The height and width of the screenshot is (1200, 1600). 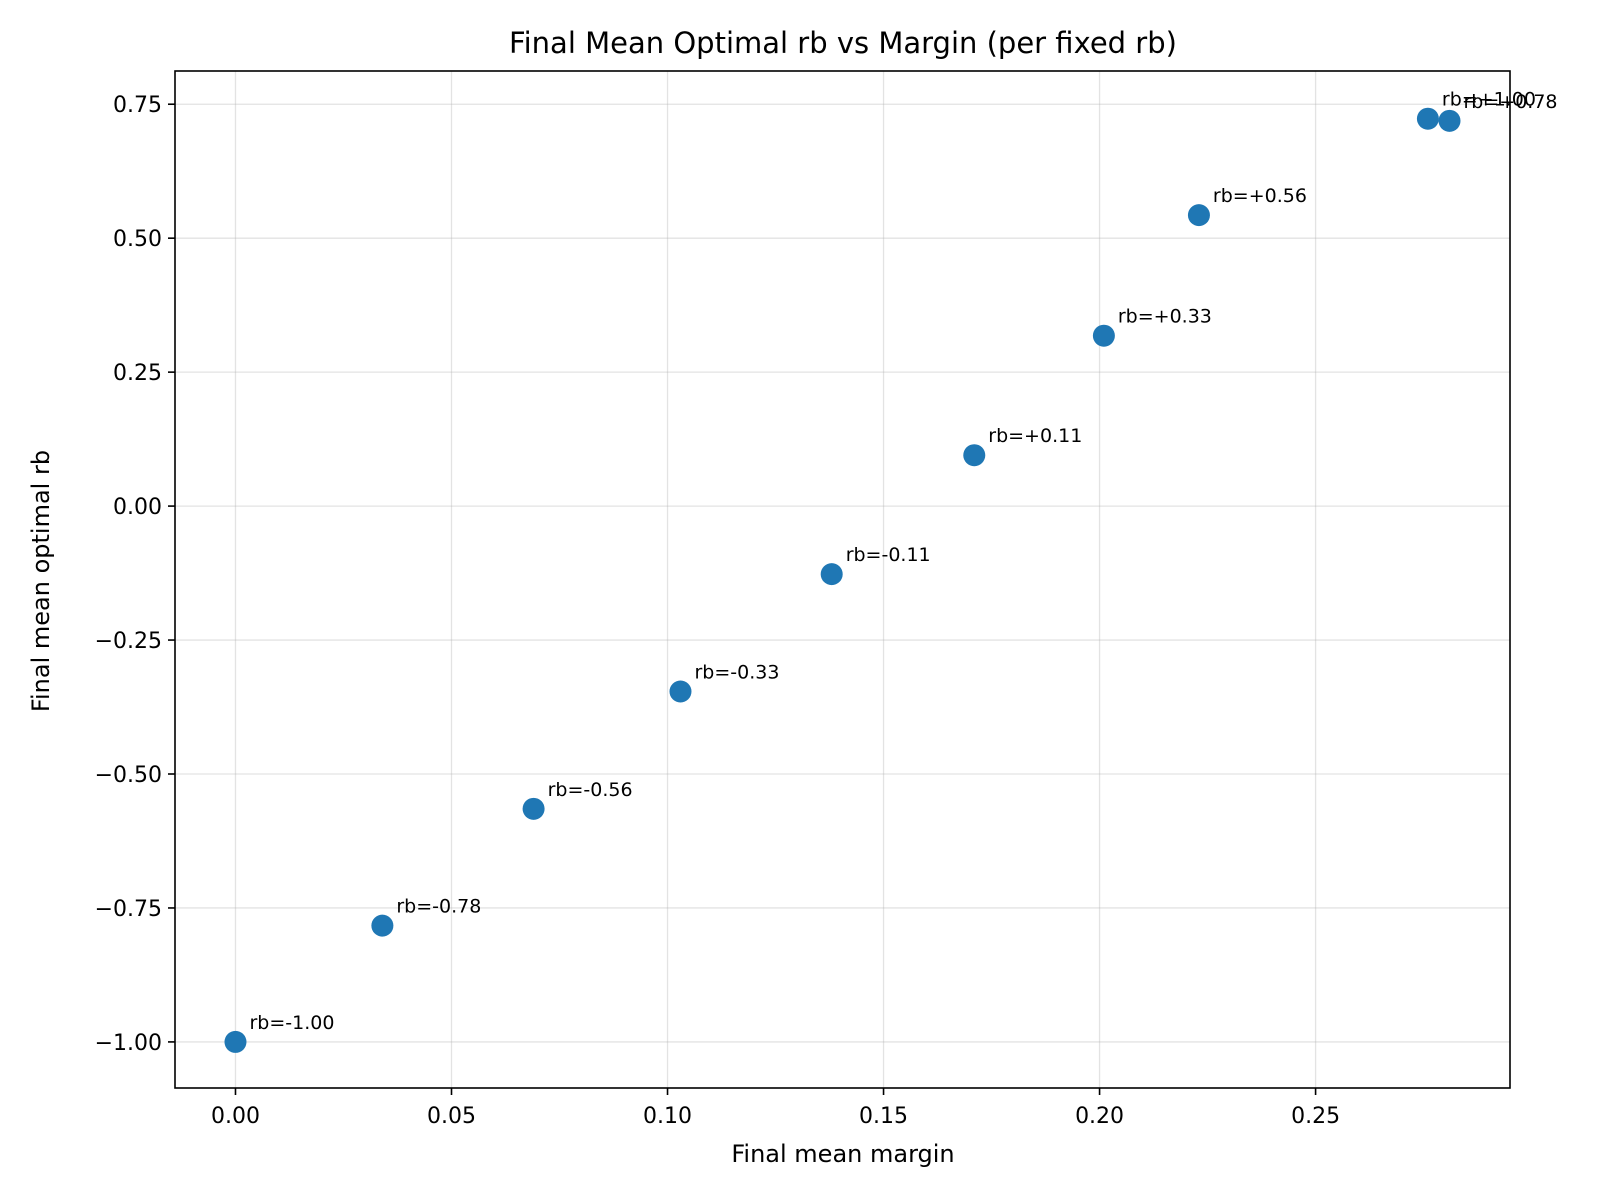 I want to click on point-label: rb=+0.56, so click(x=1260, y=196).